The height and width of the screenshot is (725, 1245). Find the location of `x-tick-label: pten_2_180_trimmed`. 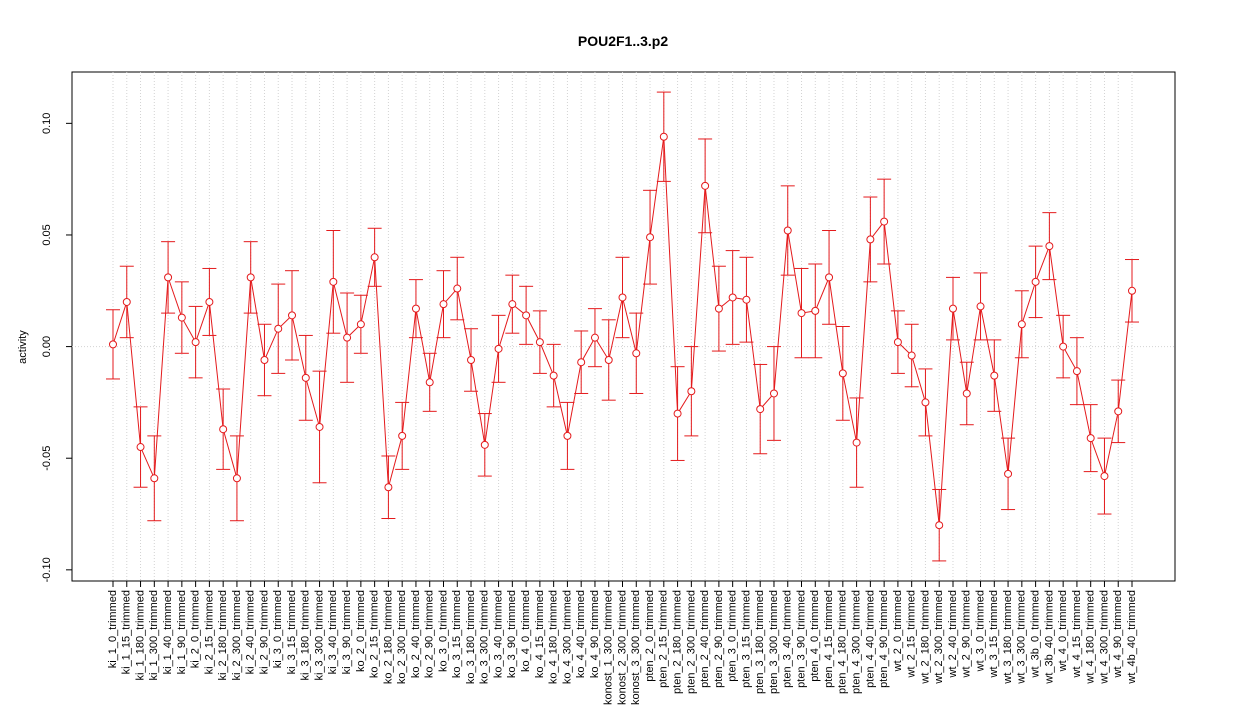

x-tick-label: pten_2_180_trimmed is located at coordinates (677, 642).